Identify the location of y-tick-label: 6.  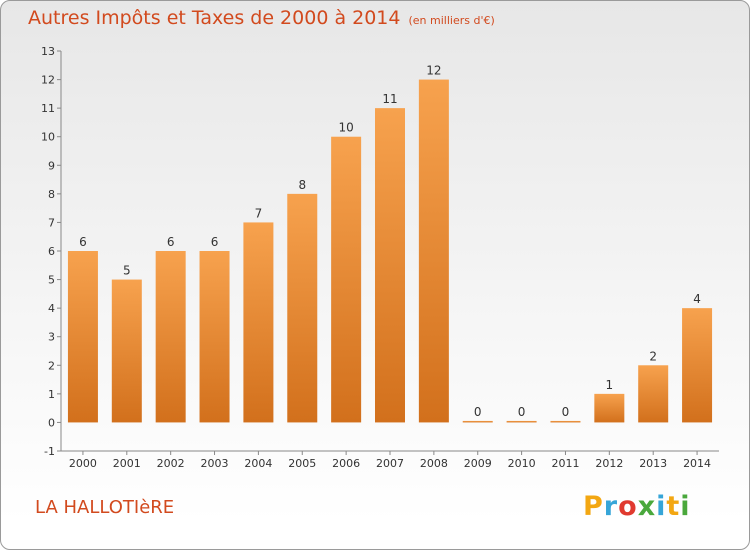
(51, 251).